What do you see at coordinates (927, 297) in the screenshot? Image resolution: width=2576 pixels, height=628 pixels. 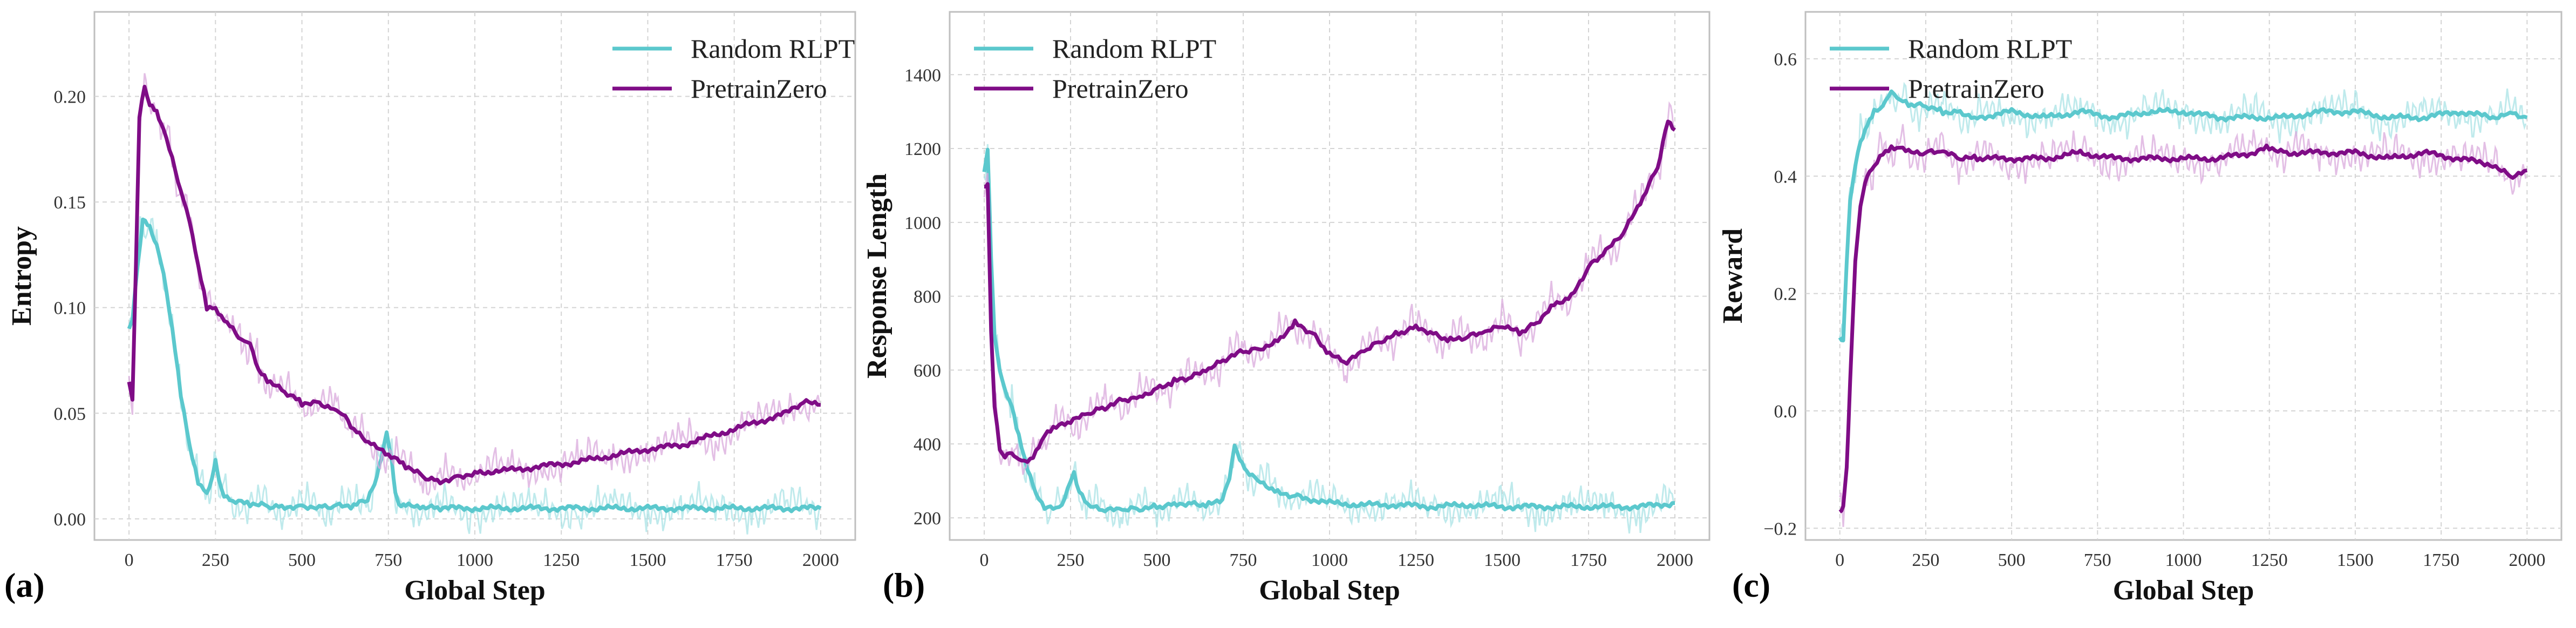 I see `y-tick-label: 800` at bounding box center [927, 297].